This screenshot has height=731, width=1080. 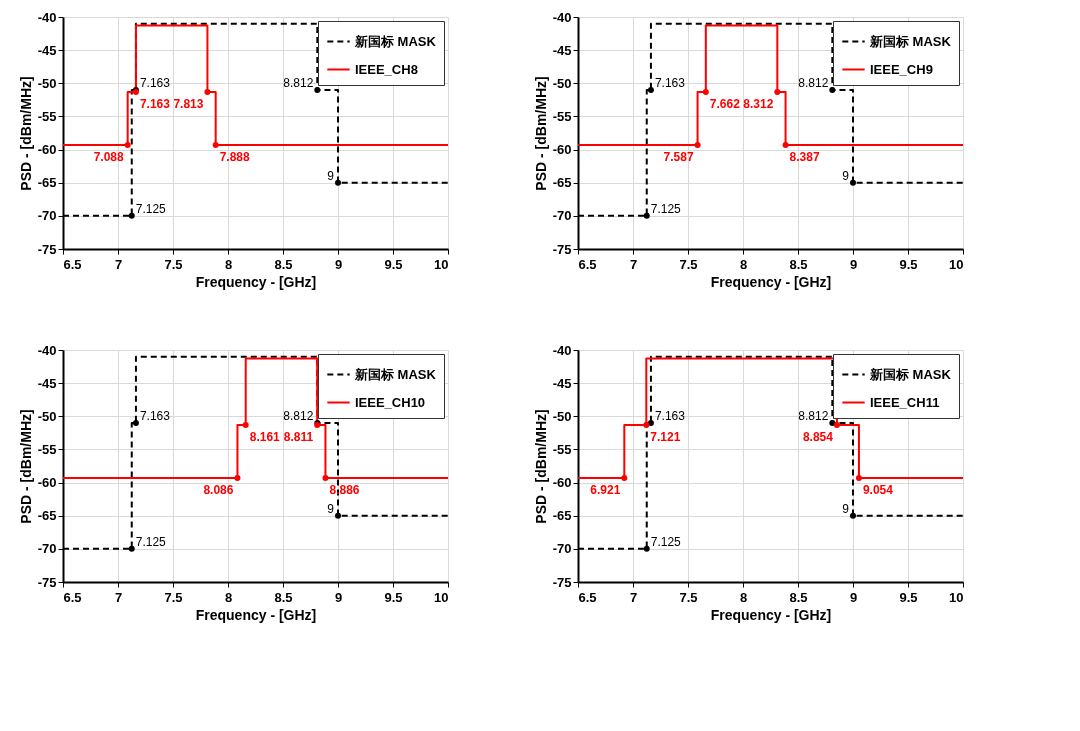 What do you see at coordinates (605, 489) in the screenshot?
I see `annotation: 6.921` at bounding box center [605, 489].